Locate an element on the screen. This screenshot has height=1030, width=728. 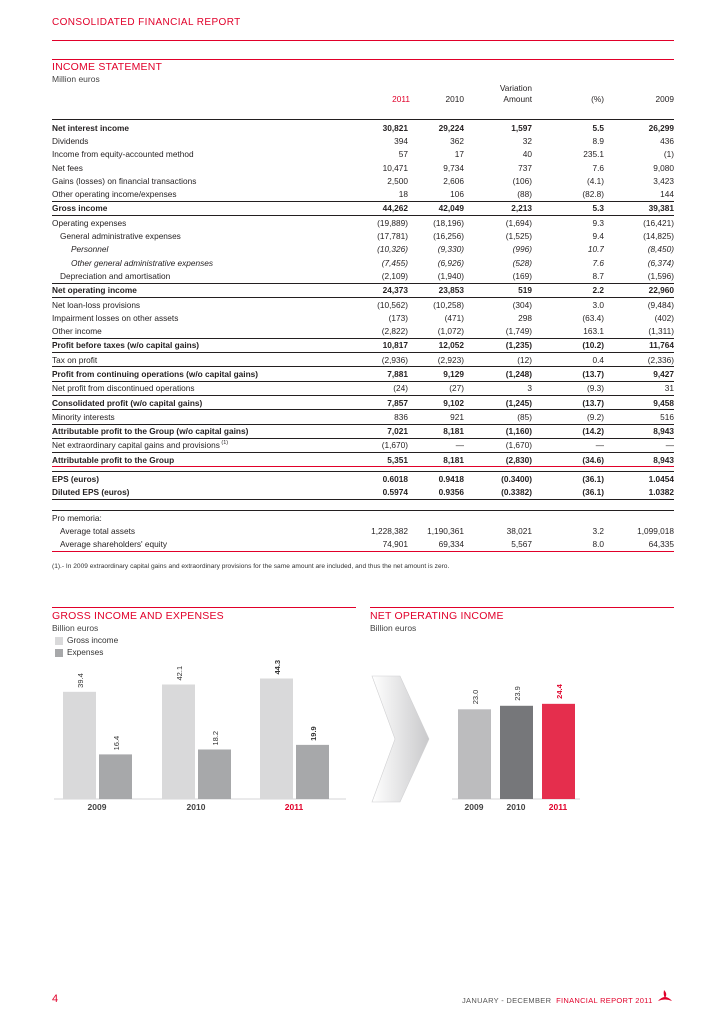
row-value: (1,311) is located at coordinates (661, 331).